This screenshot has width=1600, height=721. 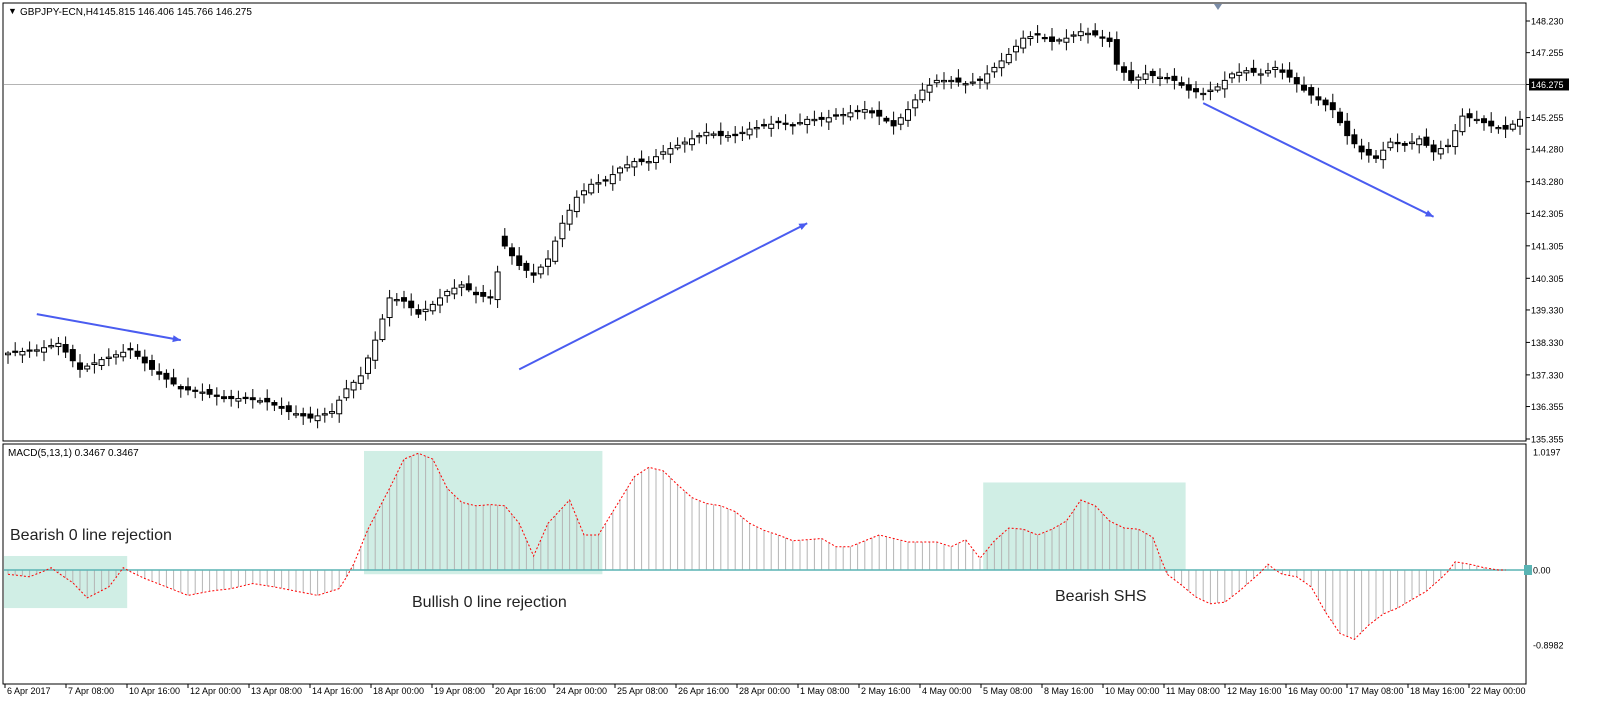 I want to click on svg-text: 4 May 00:00, so click(x=947, y=691).